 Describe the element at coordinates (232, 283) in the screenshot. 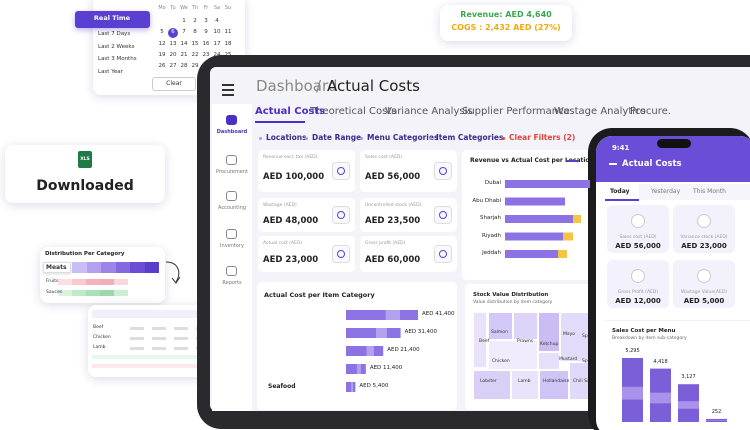

I see `sidebar-item: Reports` at that location.